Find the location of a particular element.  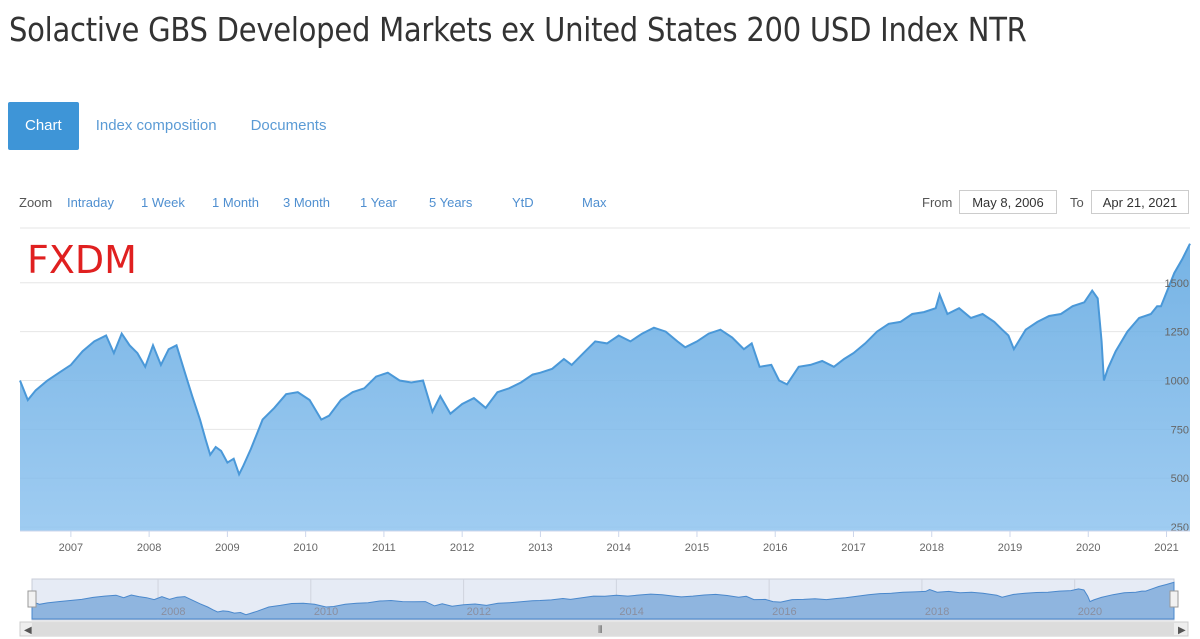

y-tick-label: 1000 is located at coordinates (1177, 382).